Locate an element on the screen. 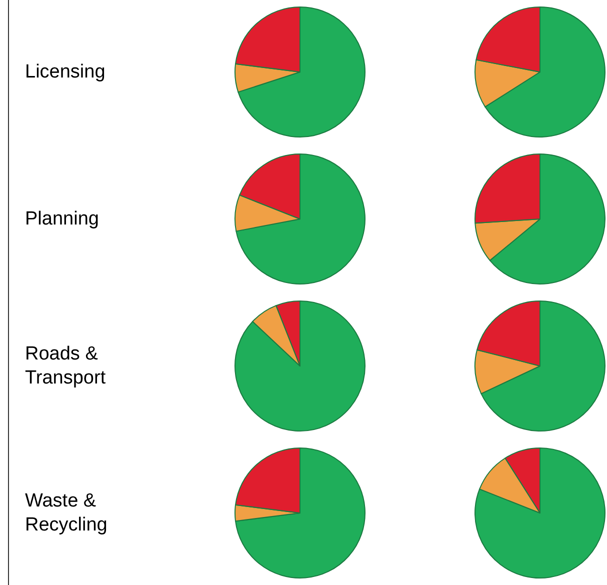 This screenshot has height=585, width=607. text: Roads & Transport is located at coordinates (65, 366).